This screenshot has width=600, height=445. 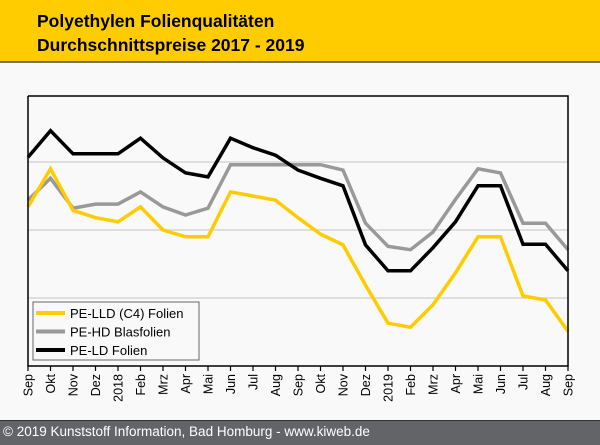 What do you see at coordinates (120, 332) in the screenshot?
I see `legend-label: PE-HD Blasfolien` at bounding box center [120, 332].